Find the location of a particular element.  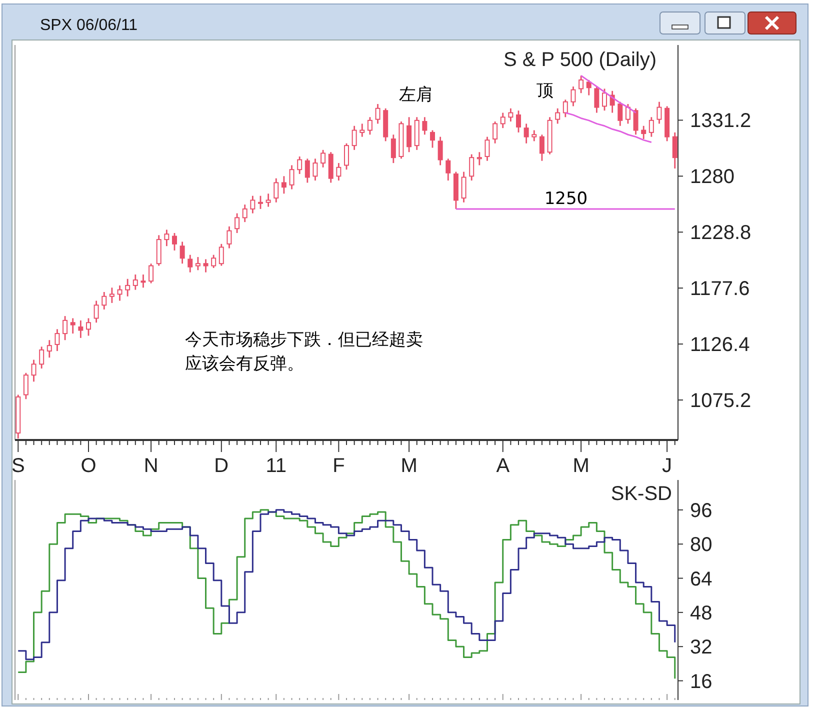

x-tick-label: N is located at coordinates (151, 466).